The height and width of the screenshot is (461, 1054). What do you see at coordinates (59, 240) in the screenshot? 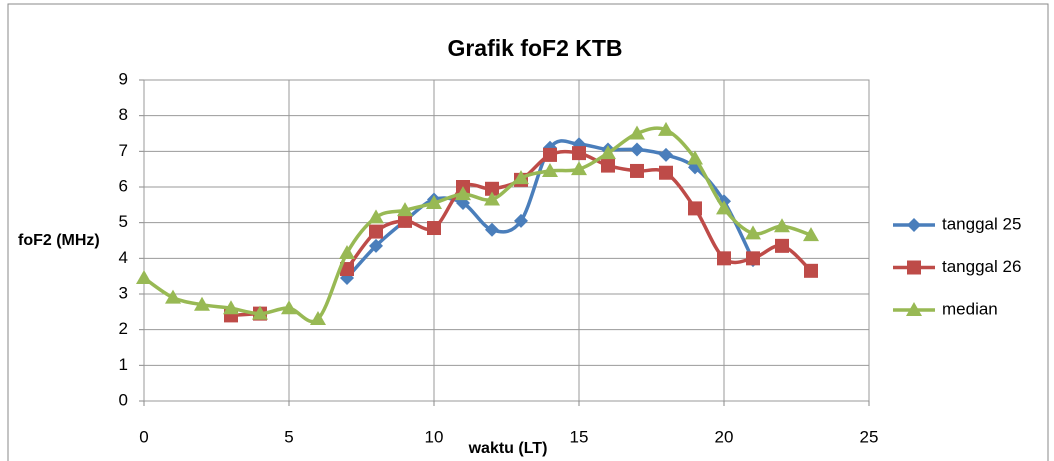
I see `y-axis-label: foF2 (MHz)` at bounding box center [59, 240].